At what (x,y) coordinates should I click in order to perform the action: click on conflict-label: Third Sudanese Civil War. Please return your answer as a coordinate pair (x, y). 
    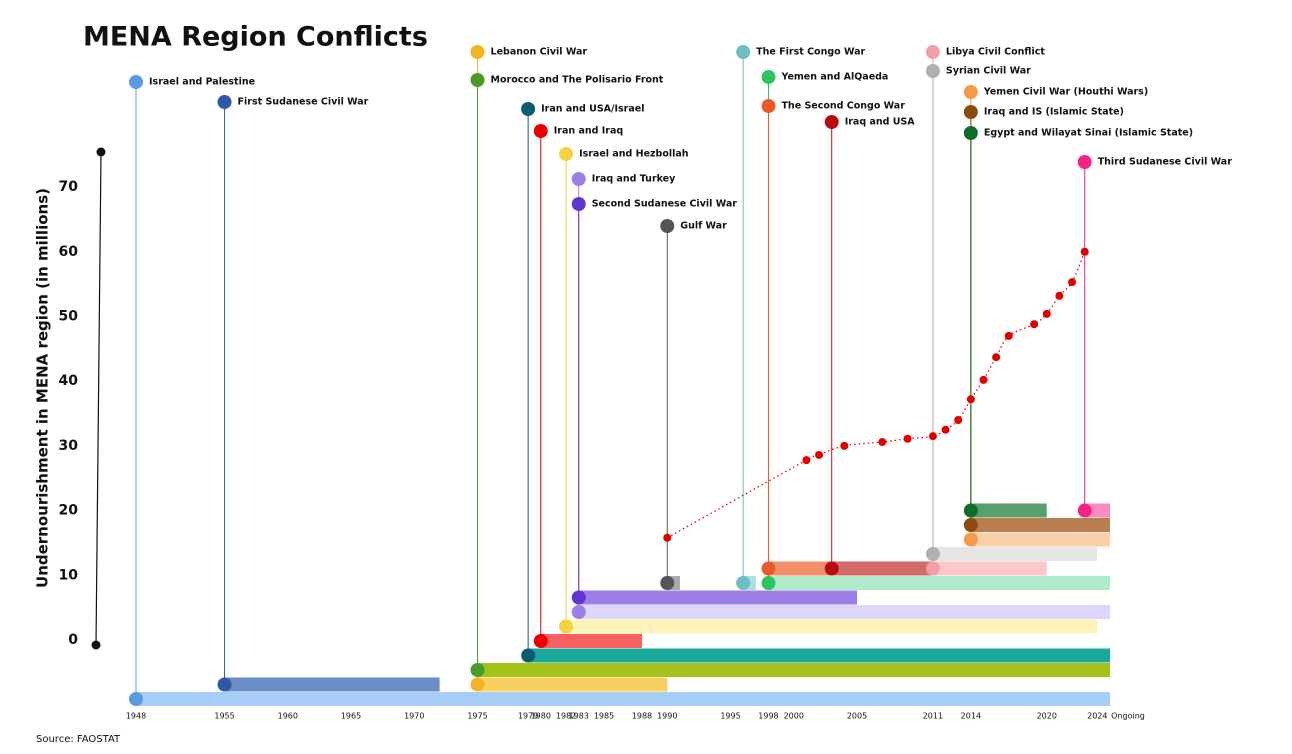
    Looking at the image, I should click on (1165, 162).